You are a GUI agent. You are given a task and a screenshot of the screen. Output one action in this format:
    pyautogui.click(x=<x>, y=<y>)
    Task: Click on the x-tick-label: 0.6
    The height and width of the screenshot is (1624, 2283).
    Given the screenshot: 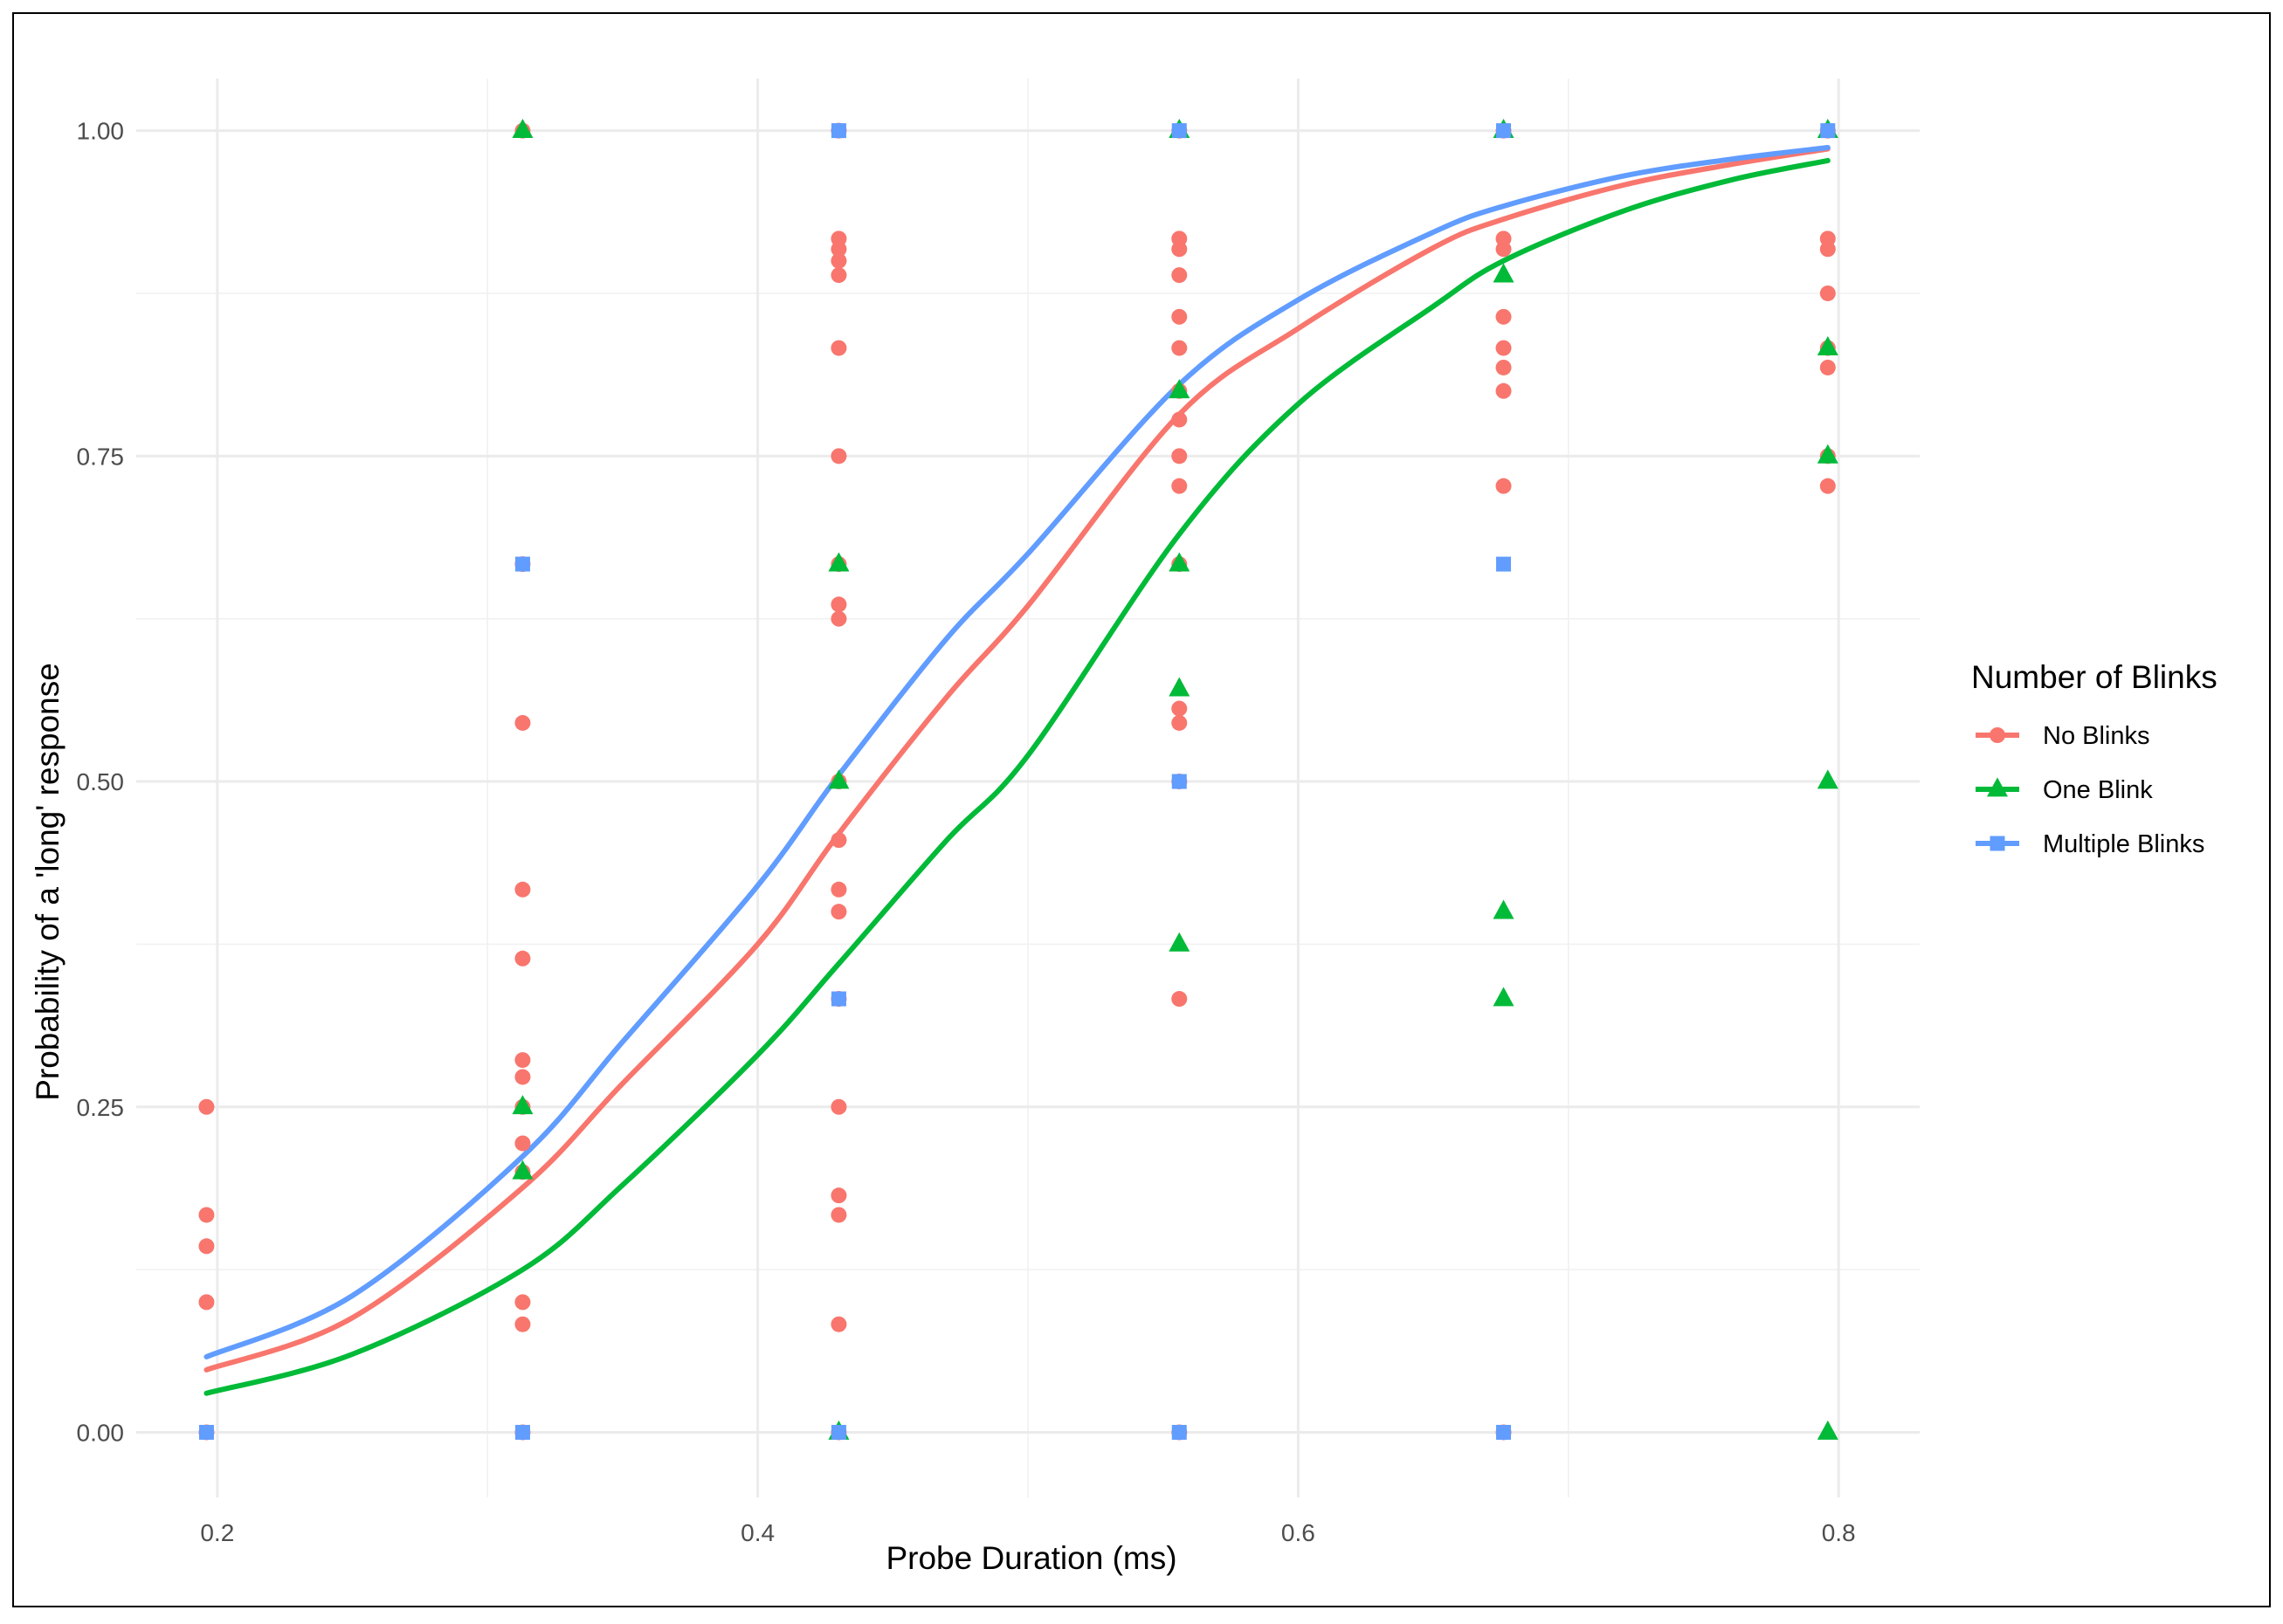 What is the action you would take?
    pyautogui.click(x=1298, y=1533)
    